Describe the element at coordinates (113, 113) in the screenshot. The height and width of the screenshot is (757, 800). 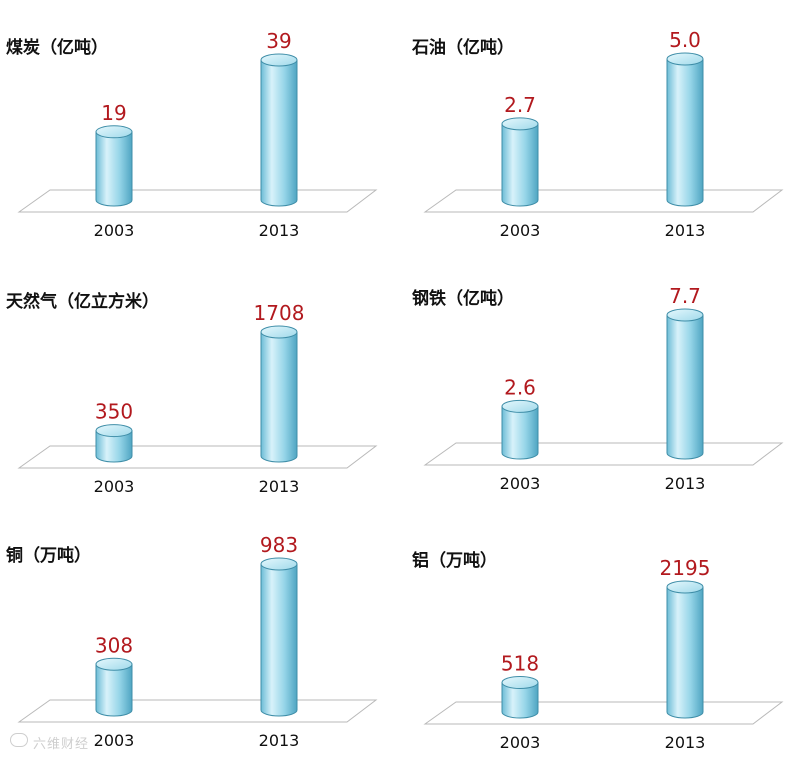
I see `value-label: 19` at that location.